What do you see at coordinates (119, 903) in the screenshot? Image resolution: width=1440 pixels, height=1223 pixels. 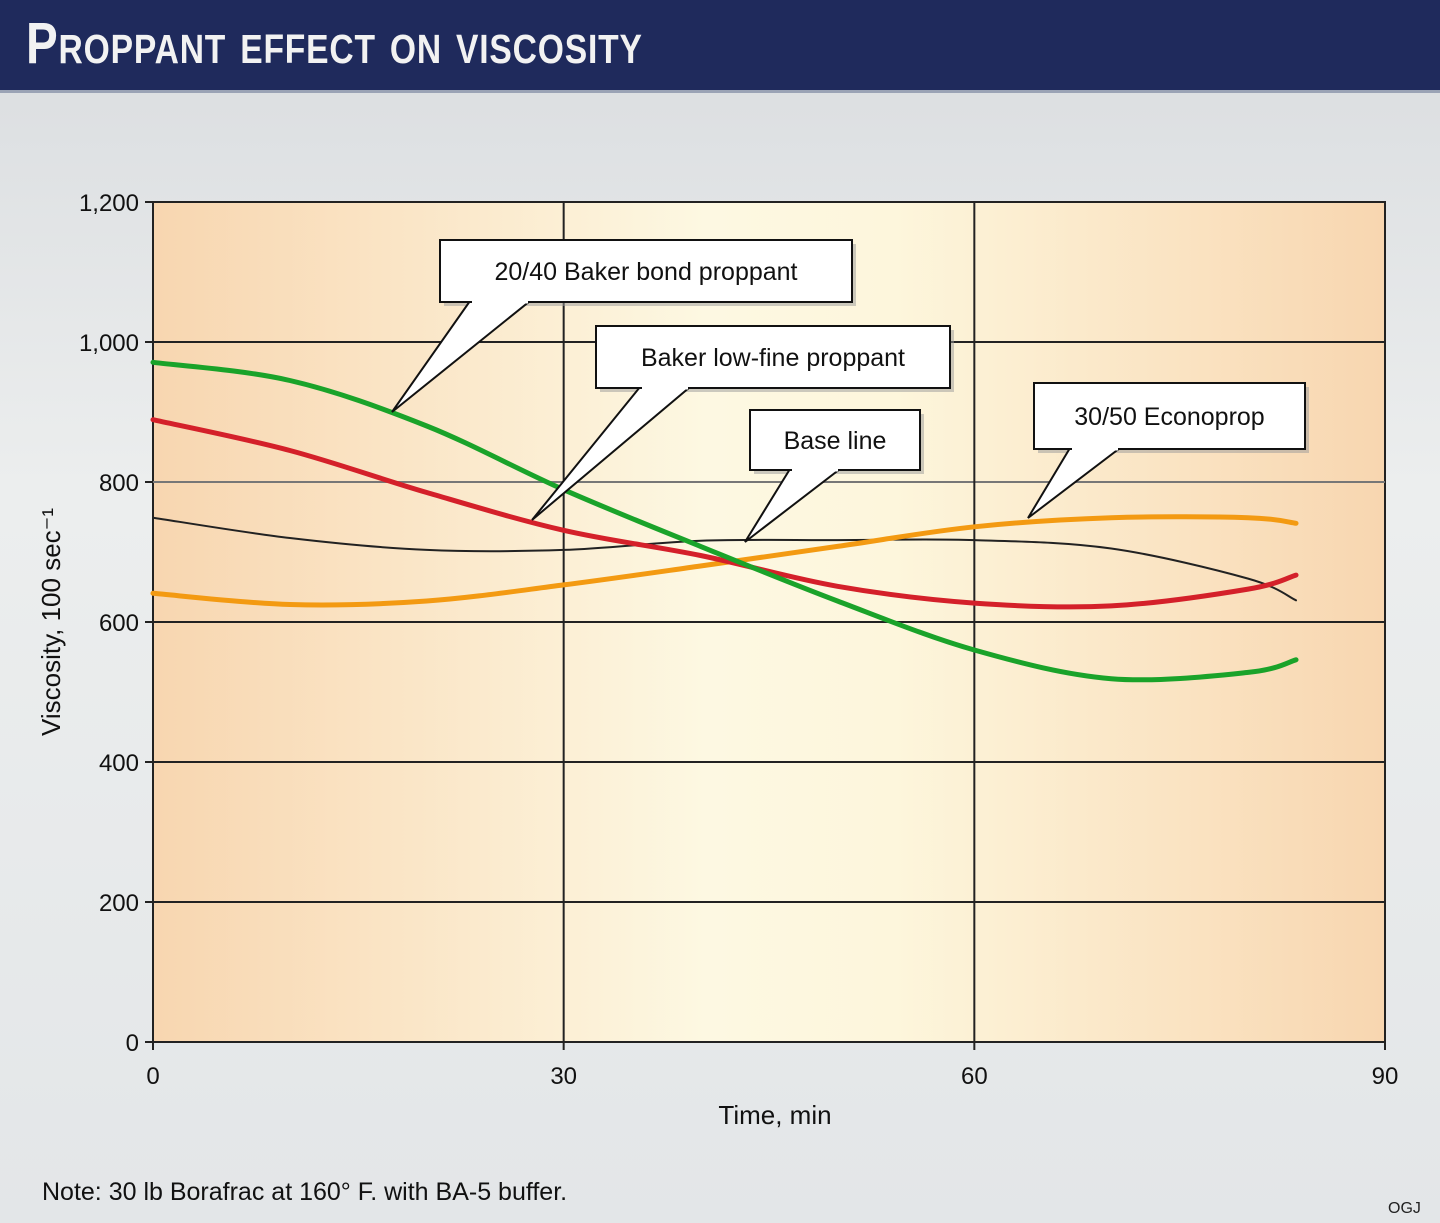 I see `y-tick-label: 200` at bounding box center [119, 903].